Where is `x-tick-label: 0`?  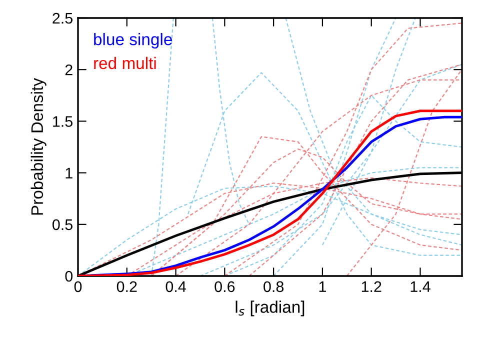
x-tick-label: 0 is located at coordinates (78, 286).